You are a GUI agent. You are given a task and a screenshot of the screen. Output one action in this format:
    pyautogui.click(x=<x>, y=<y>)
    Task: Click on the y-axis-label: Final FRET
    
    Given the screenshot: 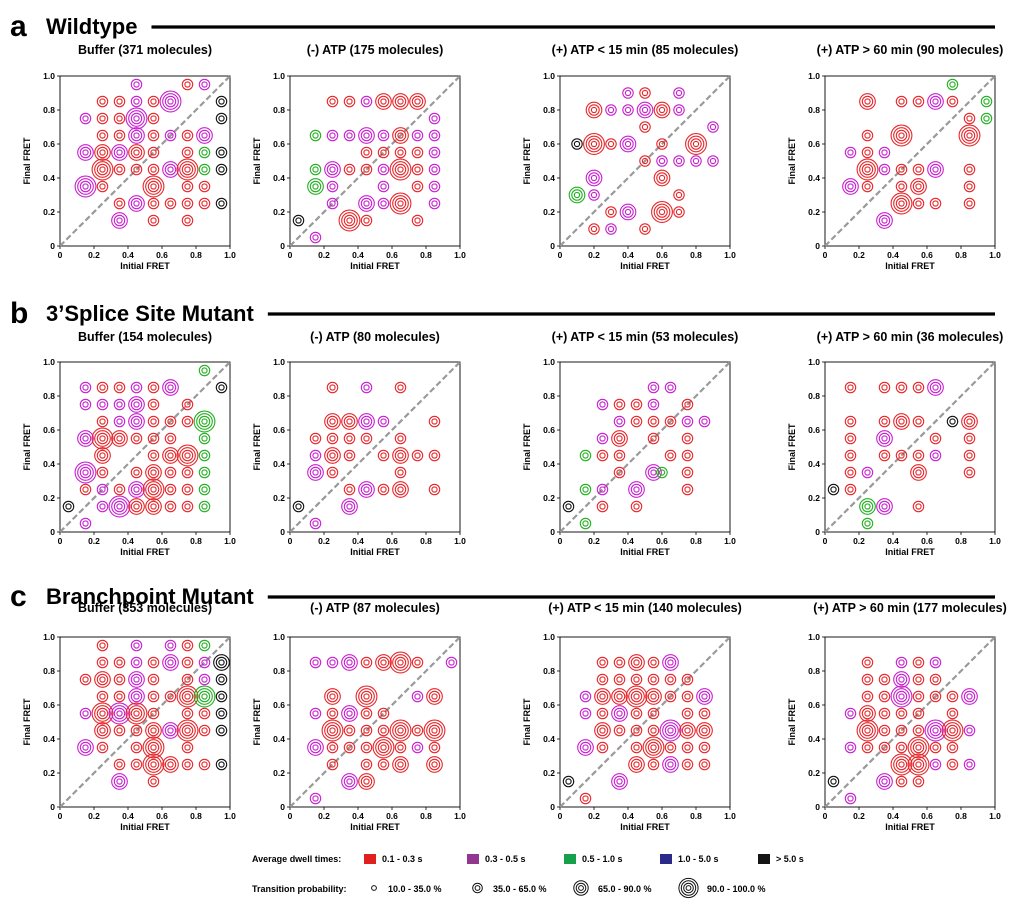 What is the action you would take?
    pyautogui.click(x=257, y=722)
    